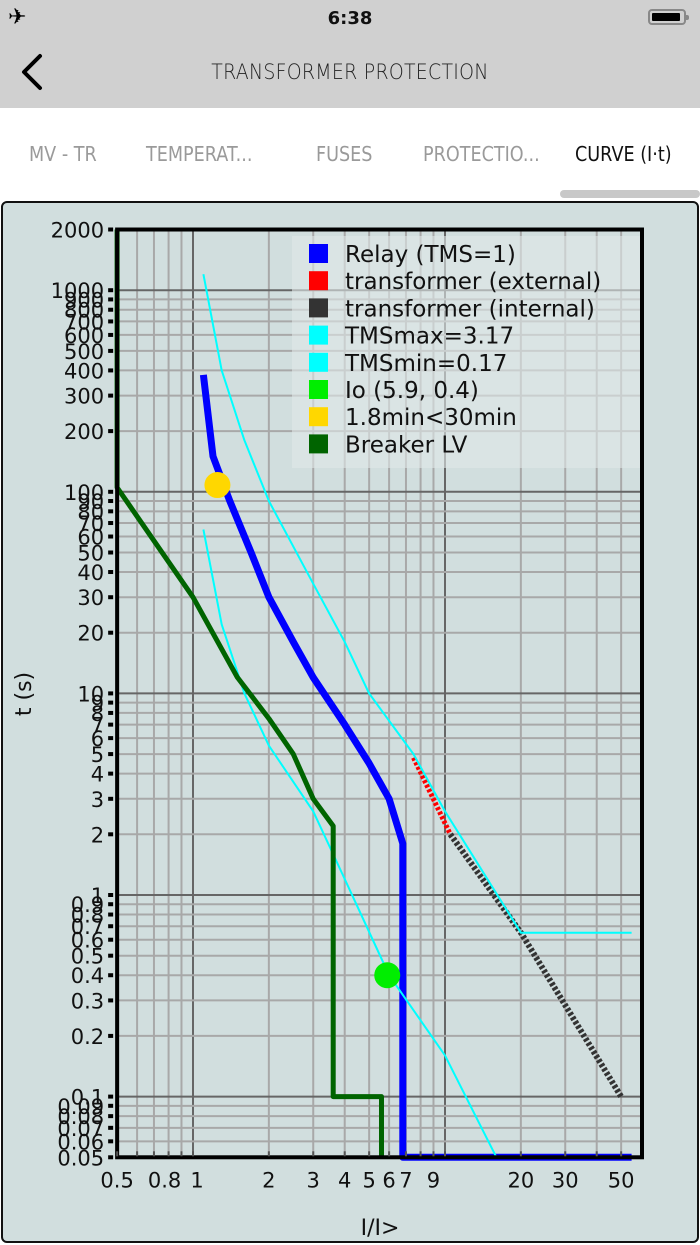 The width and height of the screenshot is (700, 1245). What do you see at coordinates (520, 1180) in the screenshot?
I see `x-tick-label: 20` at bounding box center [520, 1180].